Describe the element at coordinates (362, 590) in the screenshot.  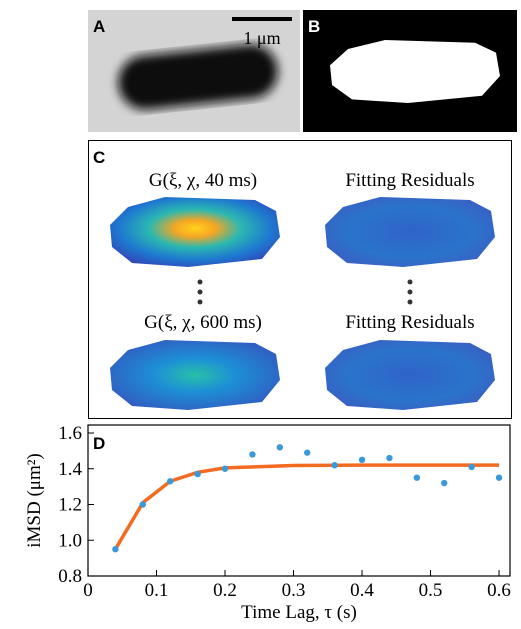
I see `x-tick-label: 0.4` at that location.